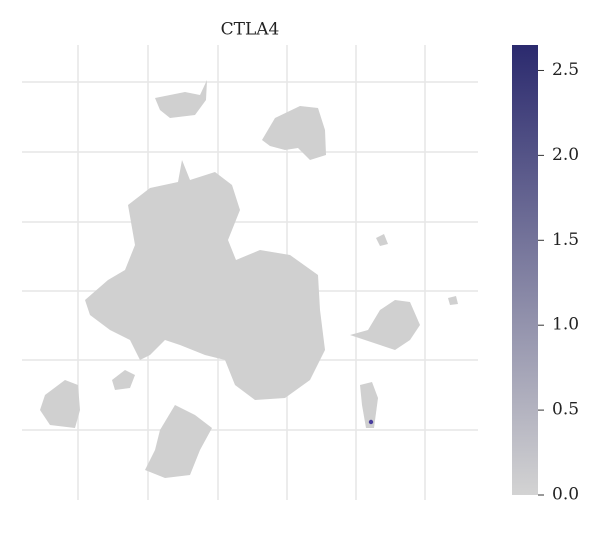 Image resolution: width=600 pixels, height=534 pixels. Describe the element at coordinates (565, 155) in the screenshot. I see `colorbar-tick-label: 2.0` at that location.